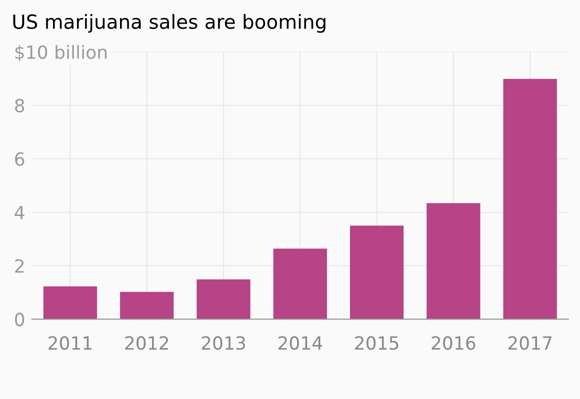  I want to click on y-tick-label: 0, so click(19, 319).